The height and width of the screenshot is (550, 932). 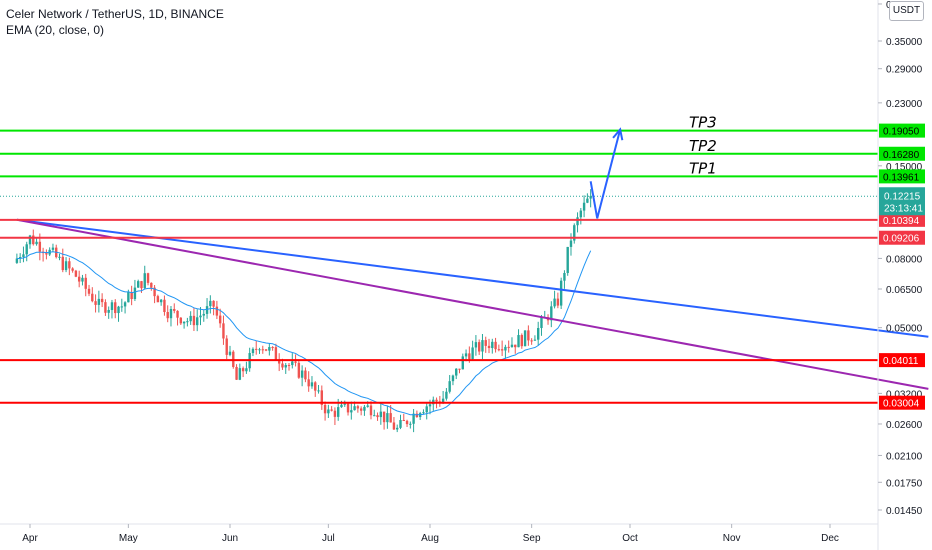 I want to click on currency-badge: USDT, so click(x=906, y=11).